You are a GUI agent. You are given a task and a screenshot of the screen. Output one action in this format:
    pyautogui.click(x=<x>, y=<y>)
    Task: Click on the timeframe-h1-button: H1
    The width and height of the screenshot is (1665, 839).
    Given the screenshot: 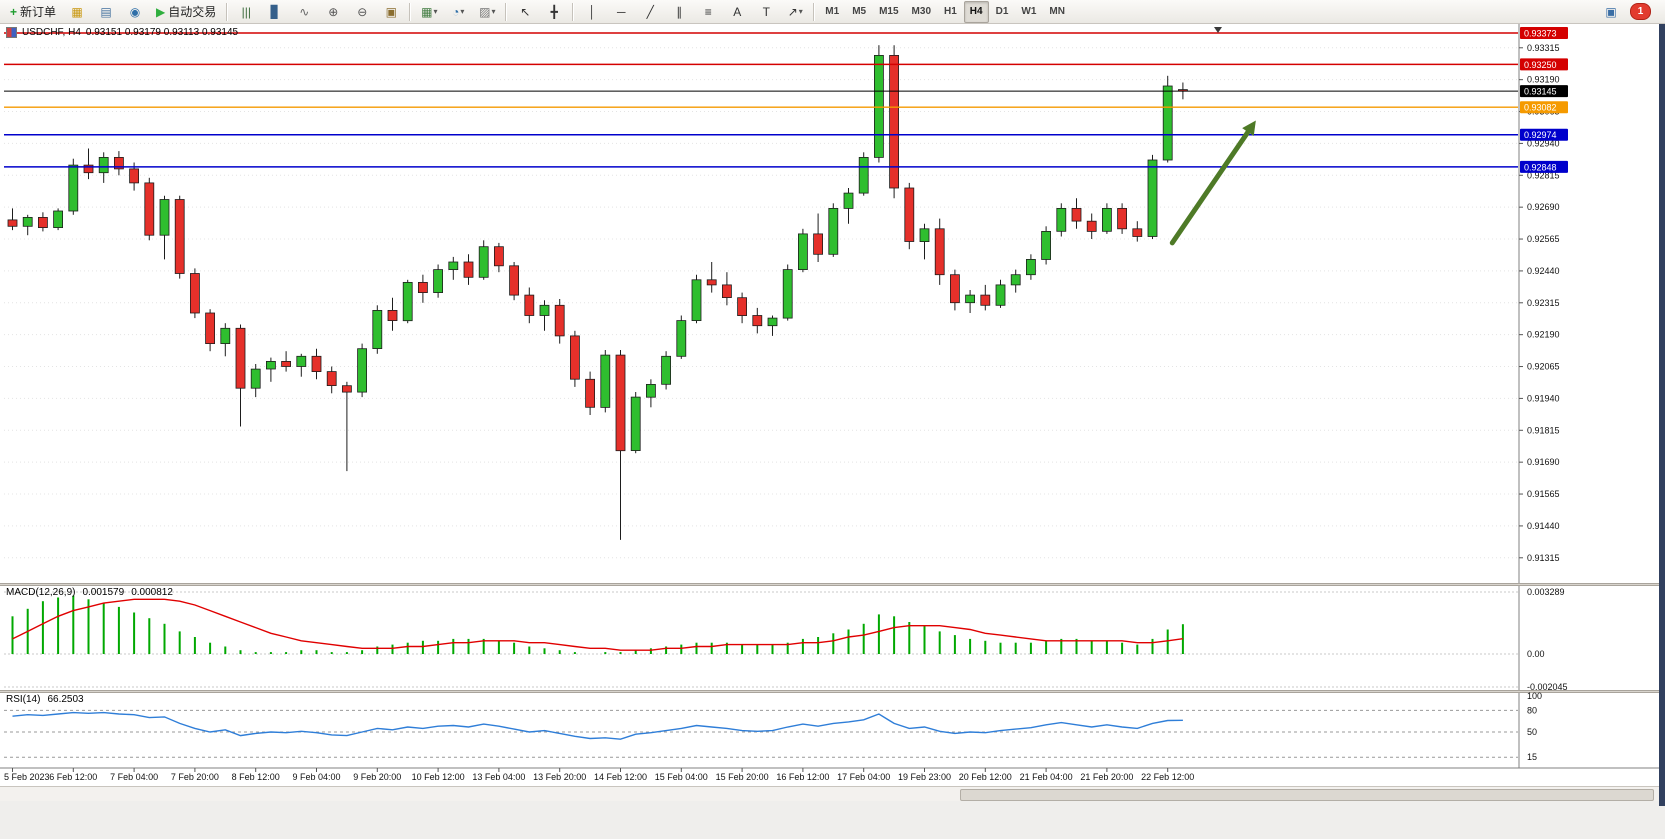 What is the action you would take?
    pyautogui.click(x=950, y=11)
    